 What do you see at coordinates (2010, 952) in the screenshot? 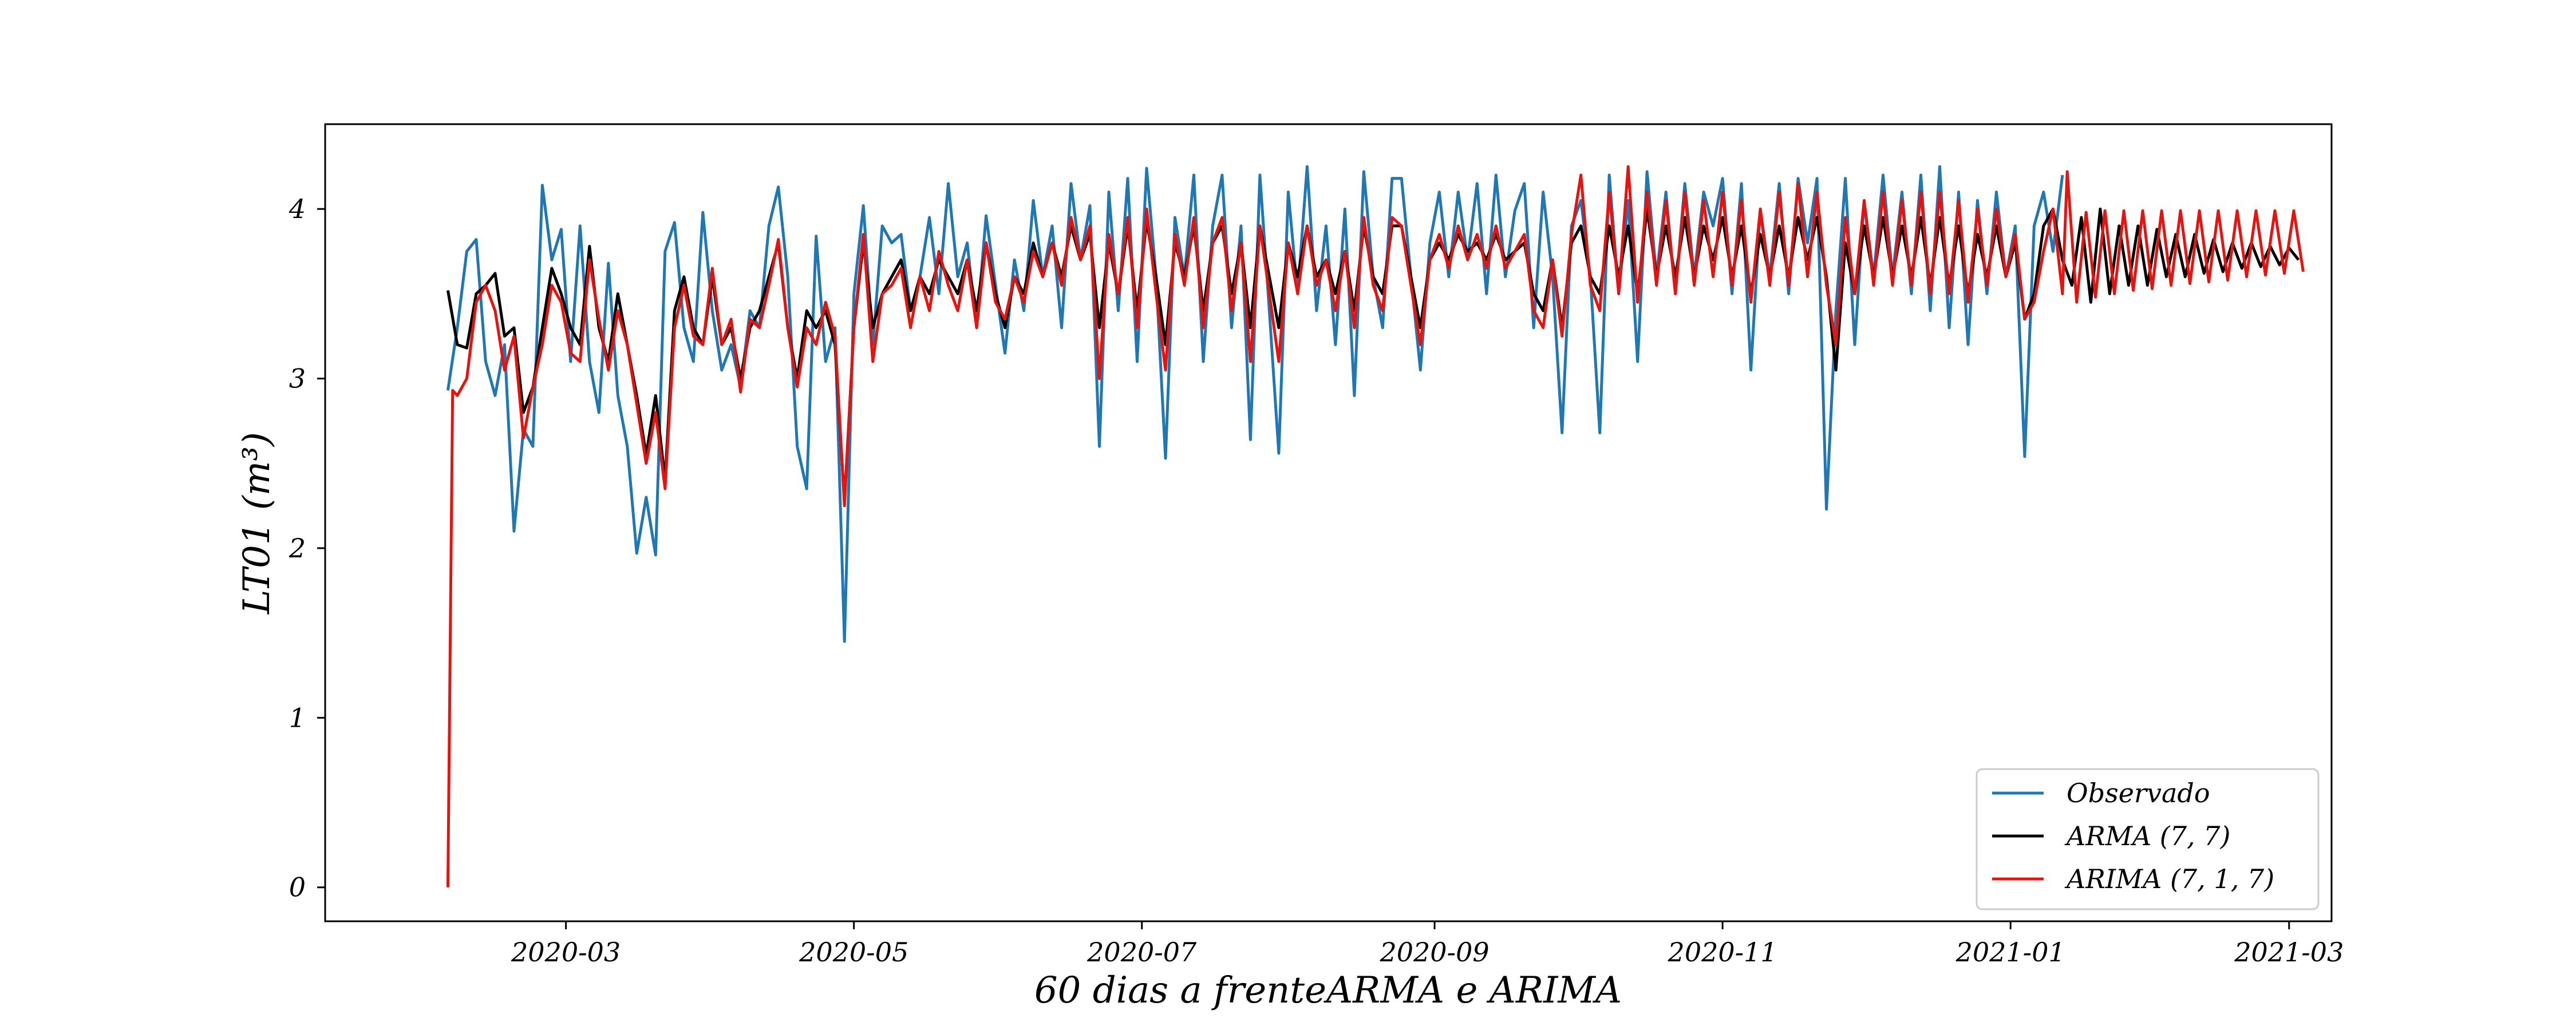
I see `x-tick-label: 2021-01` at bounding box center [2010, 952].